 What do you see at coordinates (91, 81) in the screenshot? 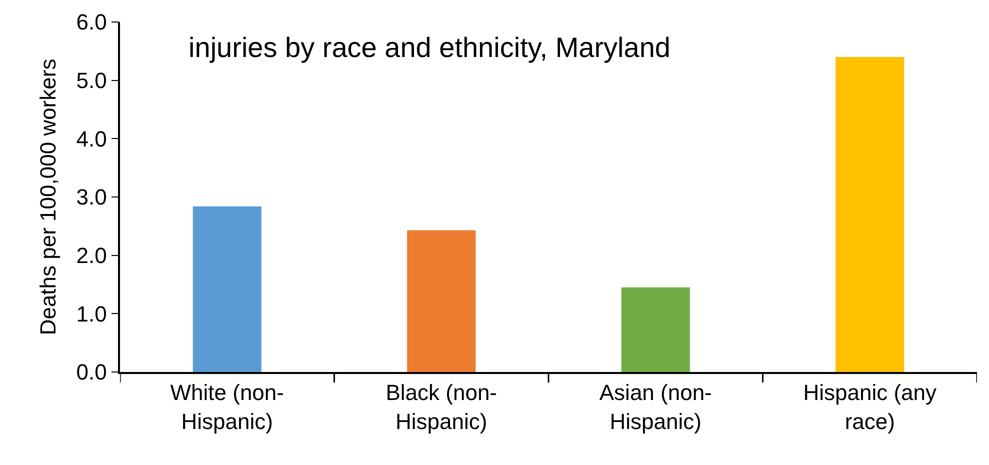
I see `y-tick-label: 5.0` at bounding box center [91, 81].